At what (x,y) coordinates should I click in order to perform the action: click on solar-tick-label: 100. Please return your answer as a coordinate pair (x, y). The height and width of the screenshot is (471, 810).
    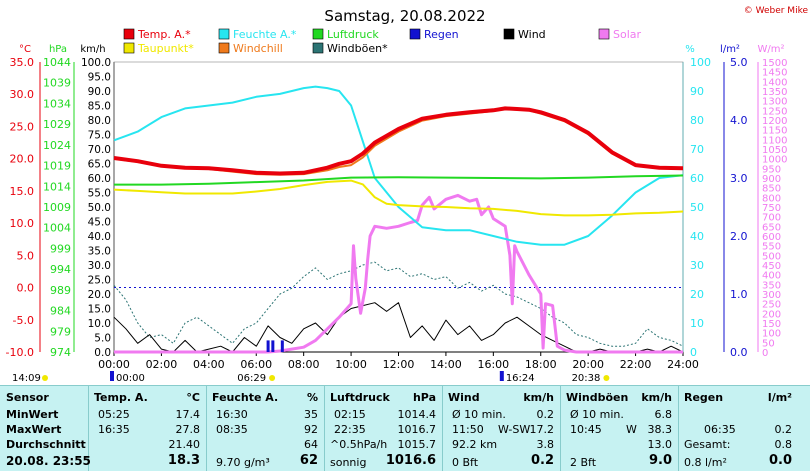
    Looking at the image, I should click on (771, 334).